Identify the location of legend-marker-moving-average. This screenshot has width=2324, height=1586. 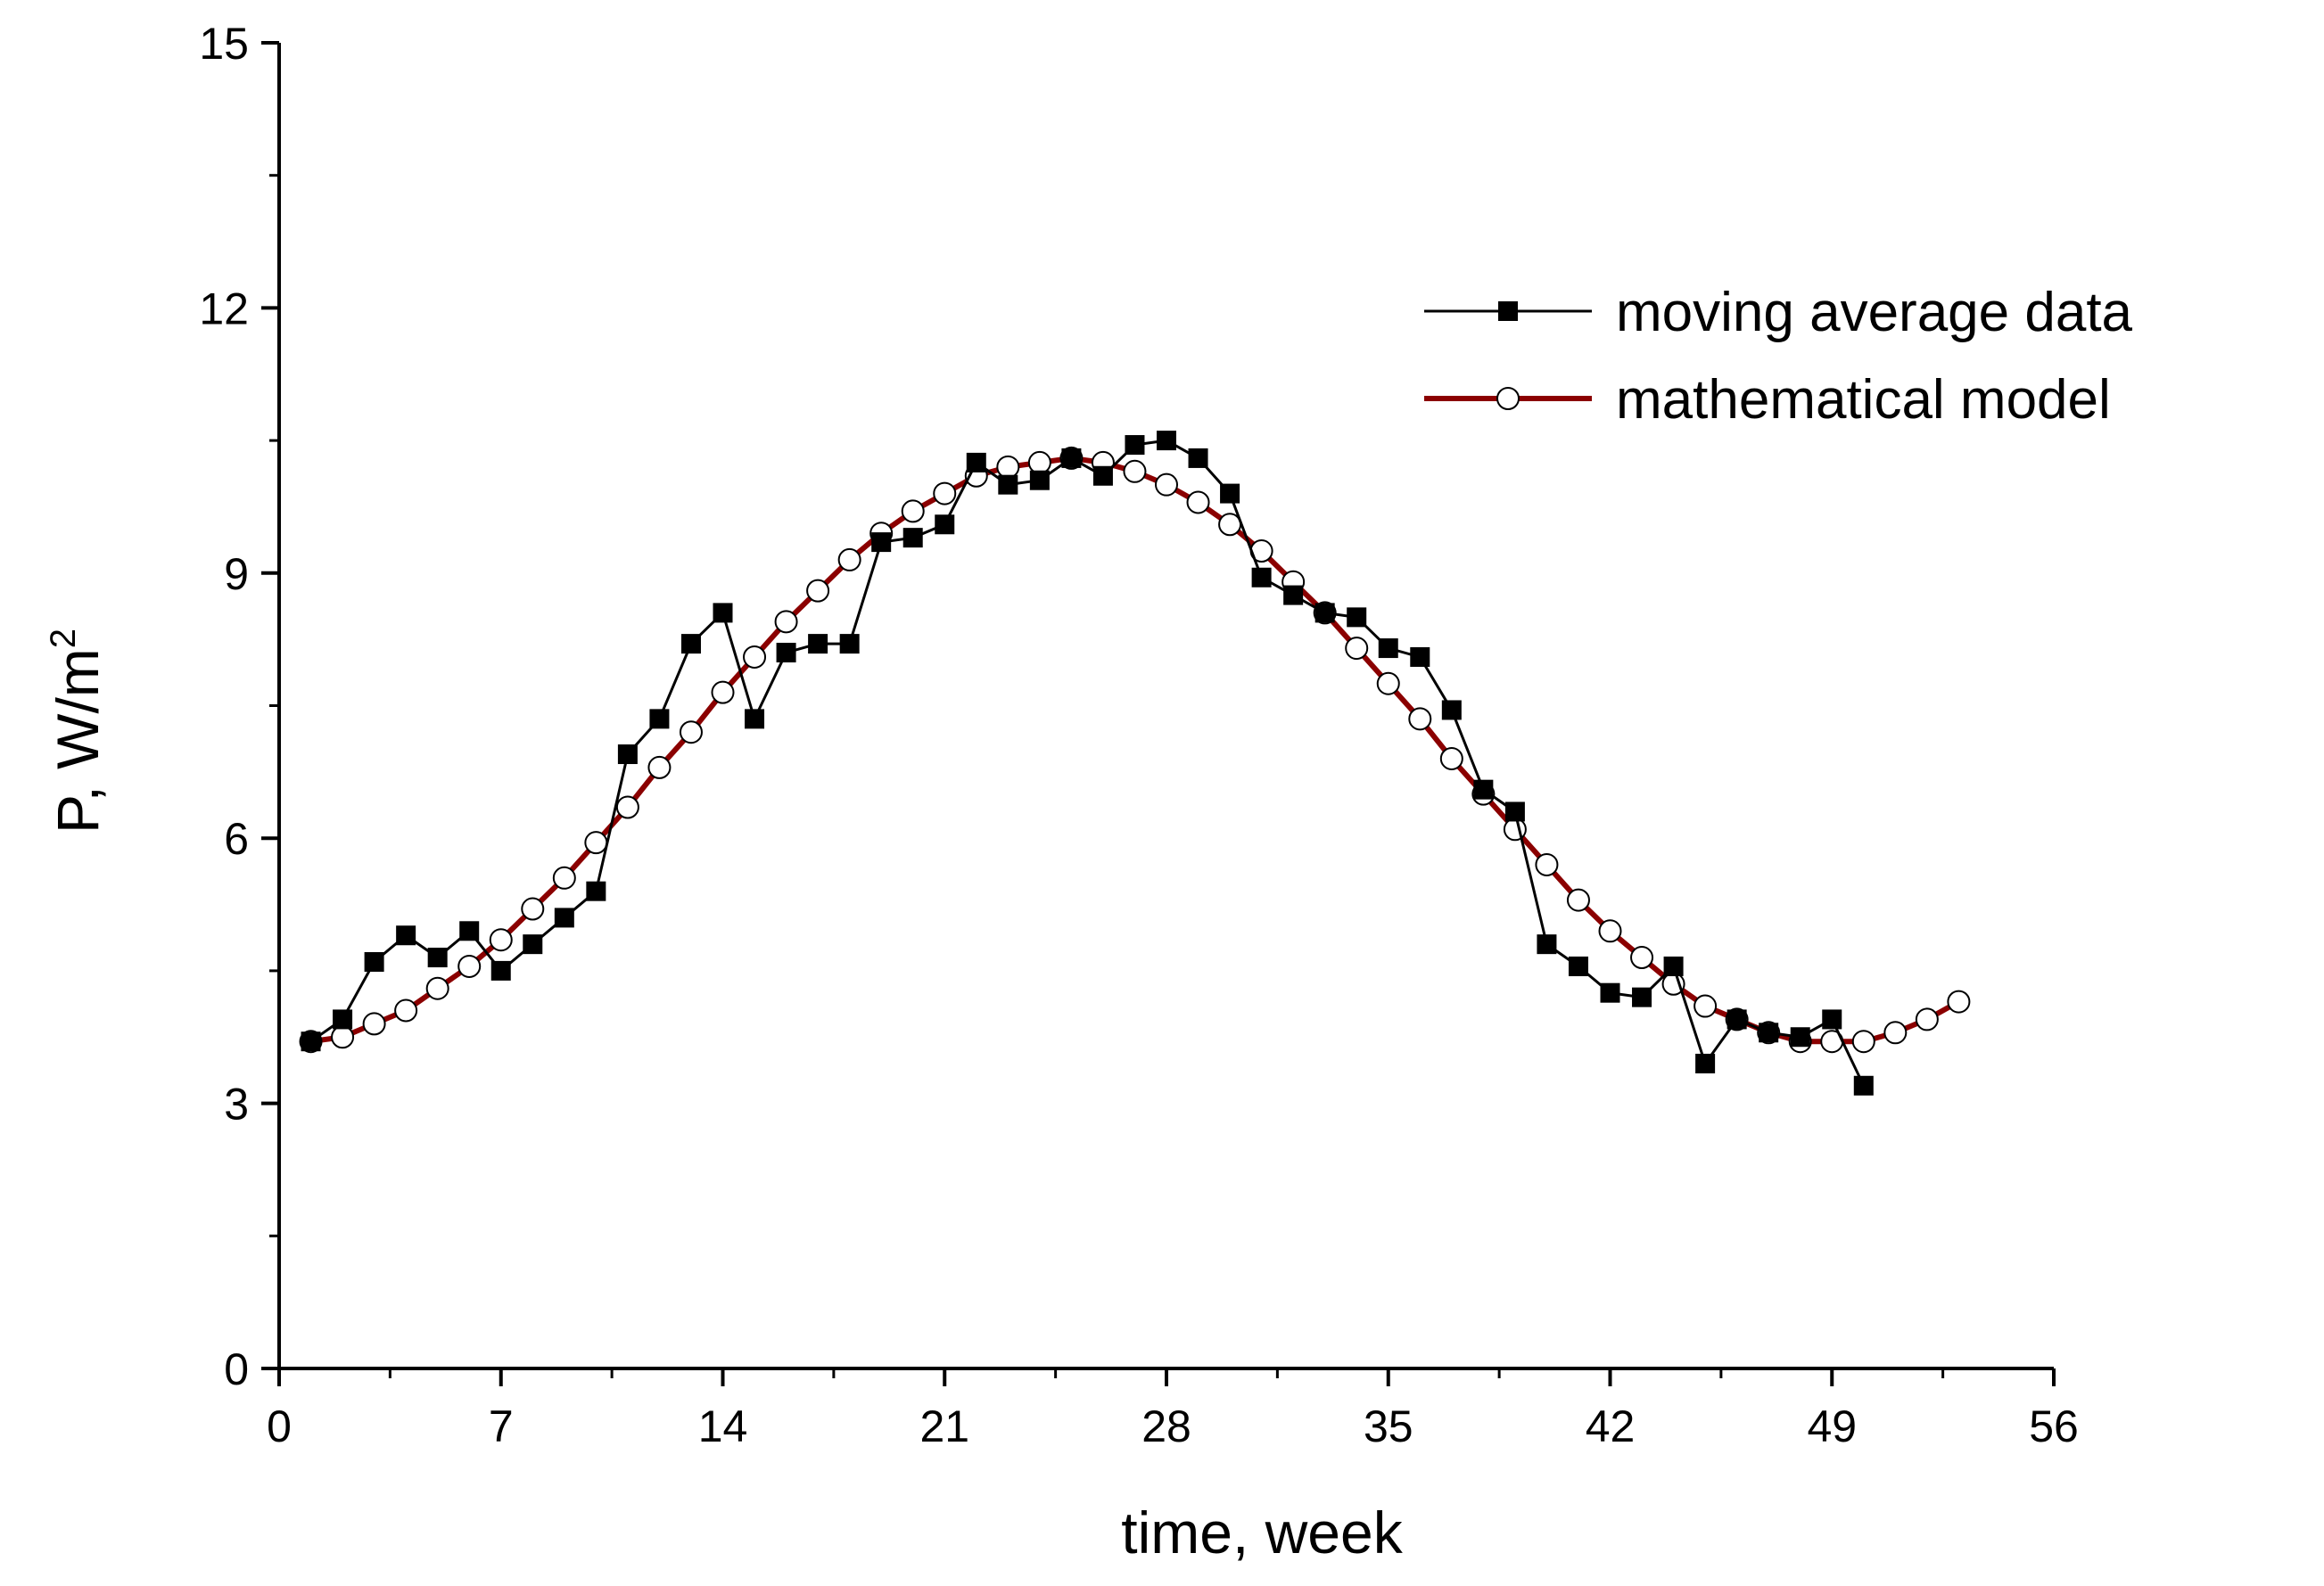
(1508, 311).